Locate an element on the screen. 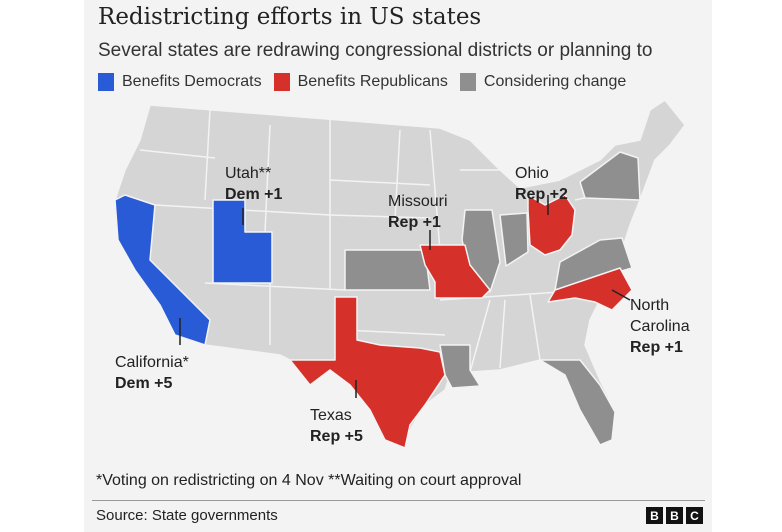 The height and width of the screenshot is (532, 782). label-missouri: Missouri Rep +1 is located at coordinates (418, 212).